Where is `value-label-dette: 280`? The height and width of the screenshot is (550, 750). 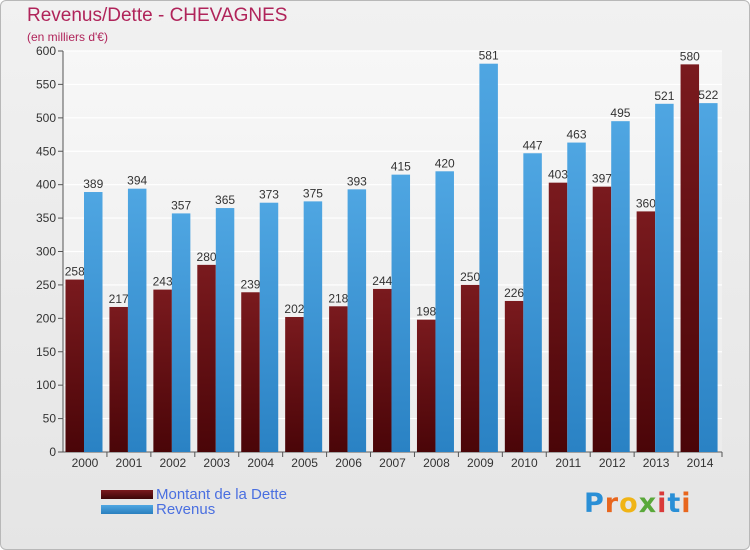
value-label-dette: 280 is located at coordinates (207, 257).